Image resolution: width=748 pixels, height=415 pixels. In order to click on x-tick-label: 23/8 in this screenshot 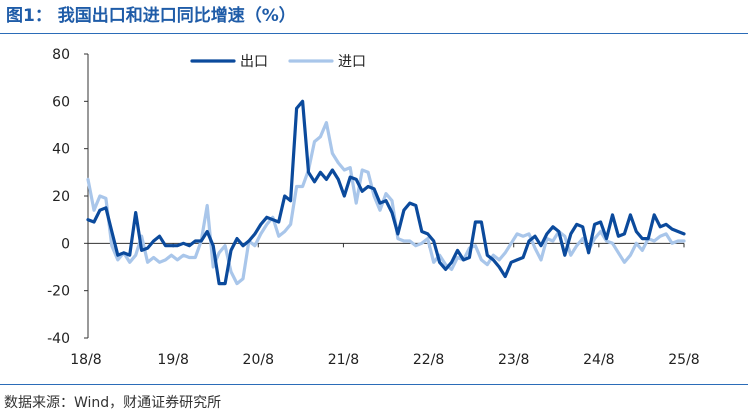, I will do `click(513, 360)`.